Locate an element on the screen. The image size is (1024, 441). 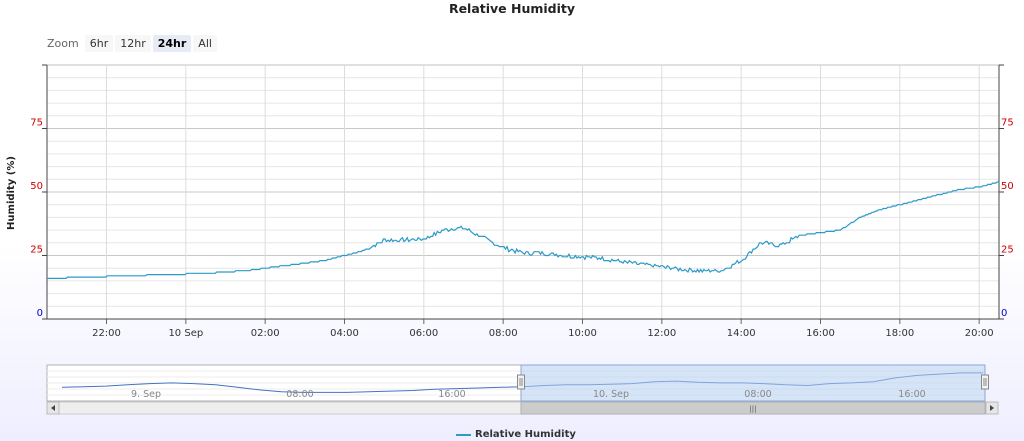
x-tick-label: 14:00 is located at coordinates (741, 333).